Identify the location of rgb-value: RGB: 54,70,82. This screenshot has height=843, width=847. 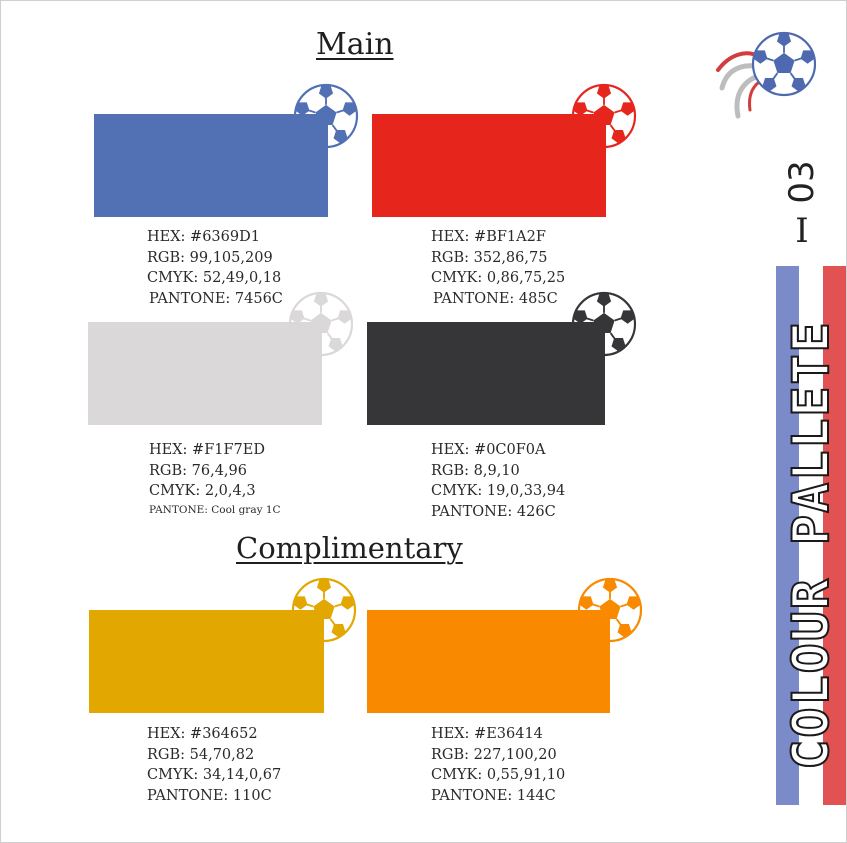
(201, 754).